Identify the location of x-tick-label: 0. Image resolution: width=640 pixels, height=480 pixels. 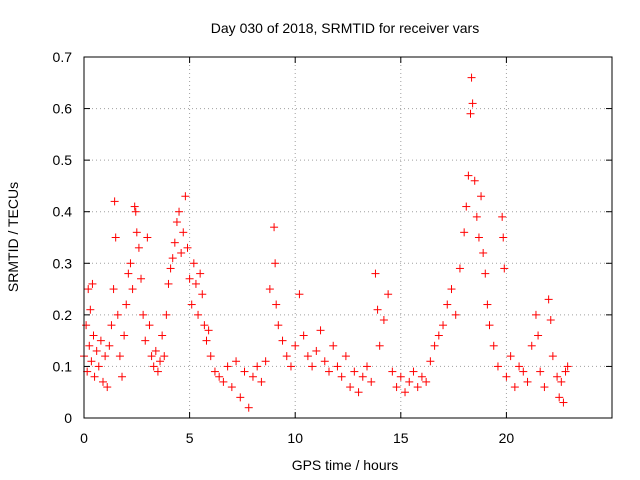
(84, 438).